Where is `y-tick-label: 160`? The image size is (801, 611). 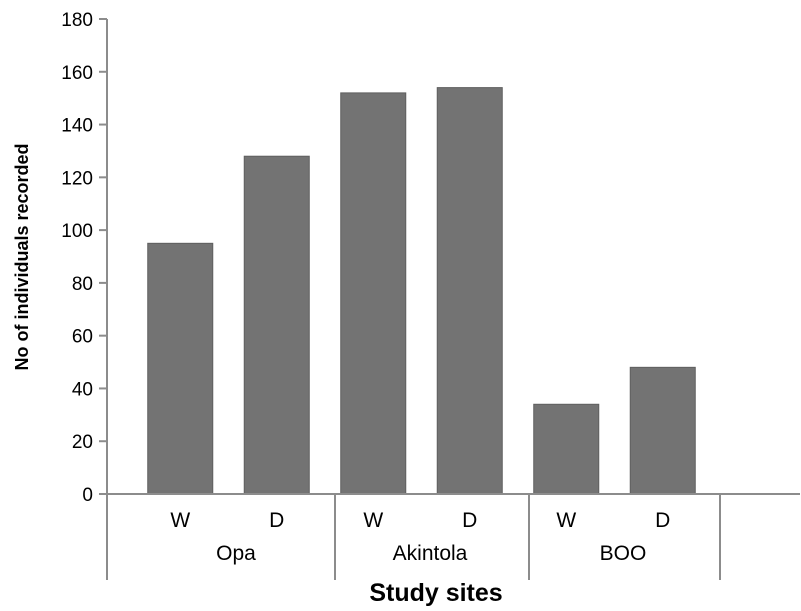 y-tick-label: 160 is located at coordinates (77, 73).